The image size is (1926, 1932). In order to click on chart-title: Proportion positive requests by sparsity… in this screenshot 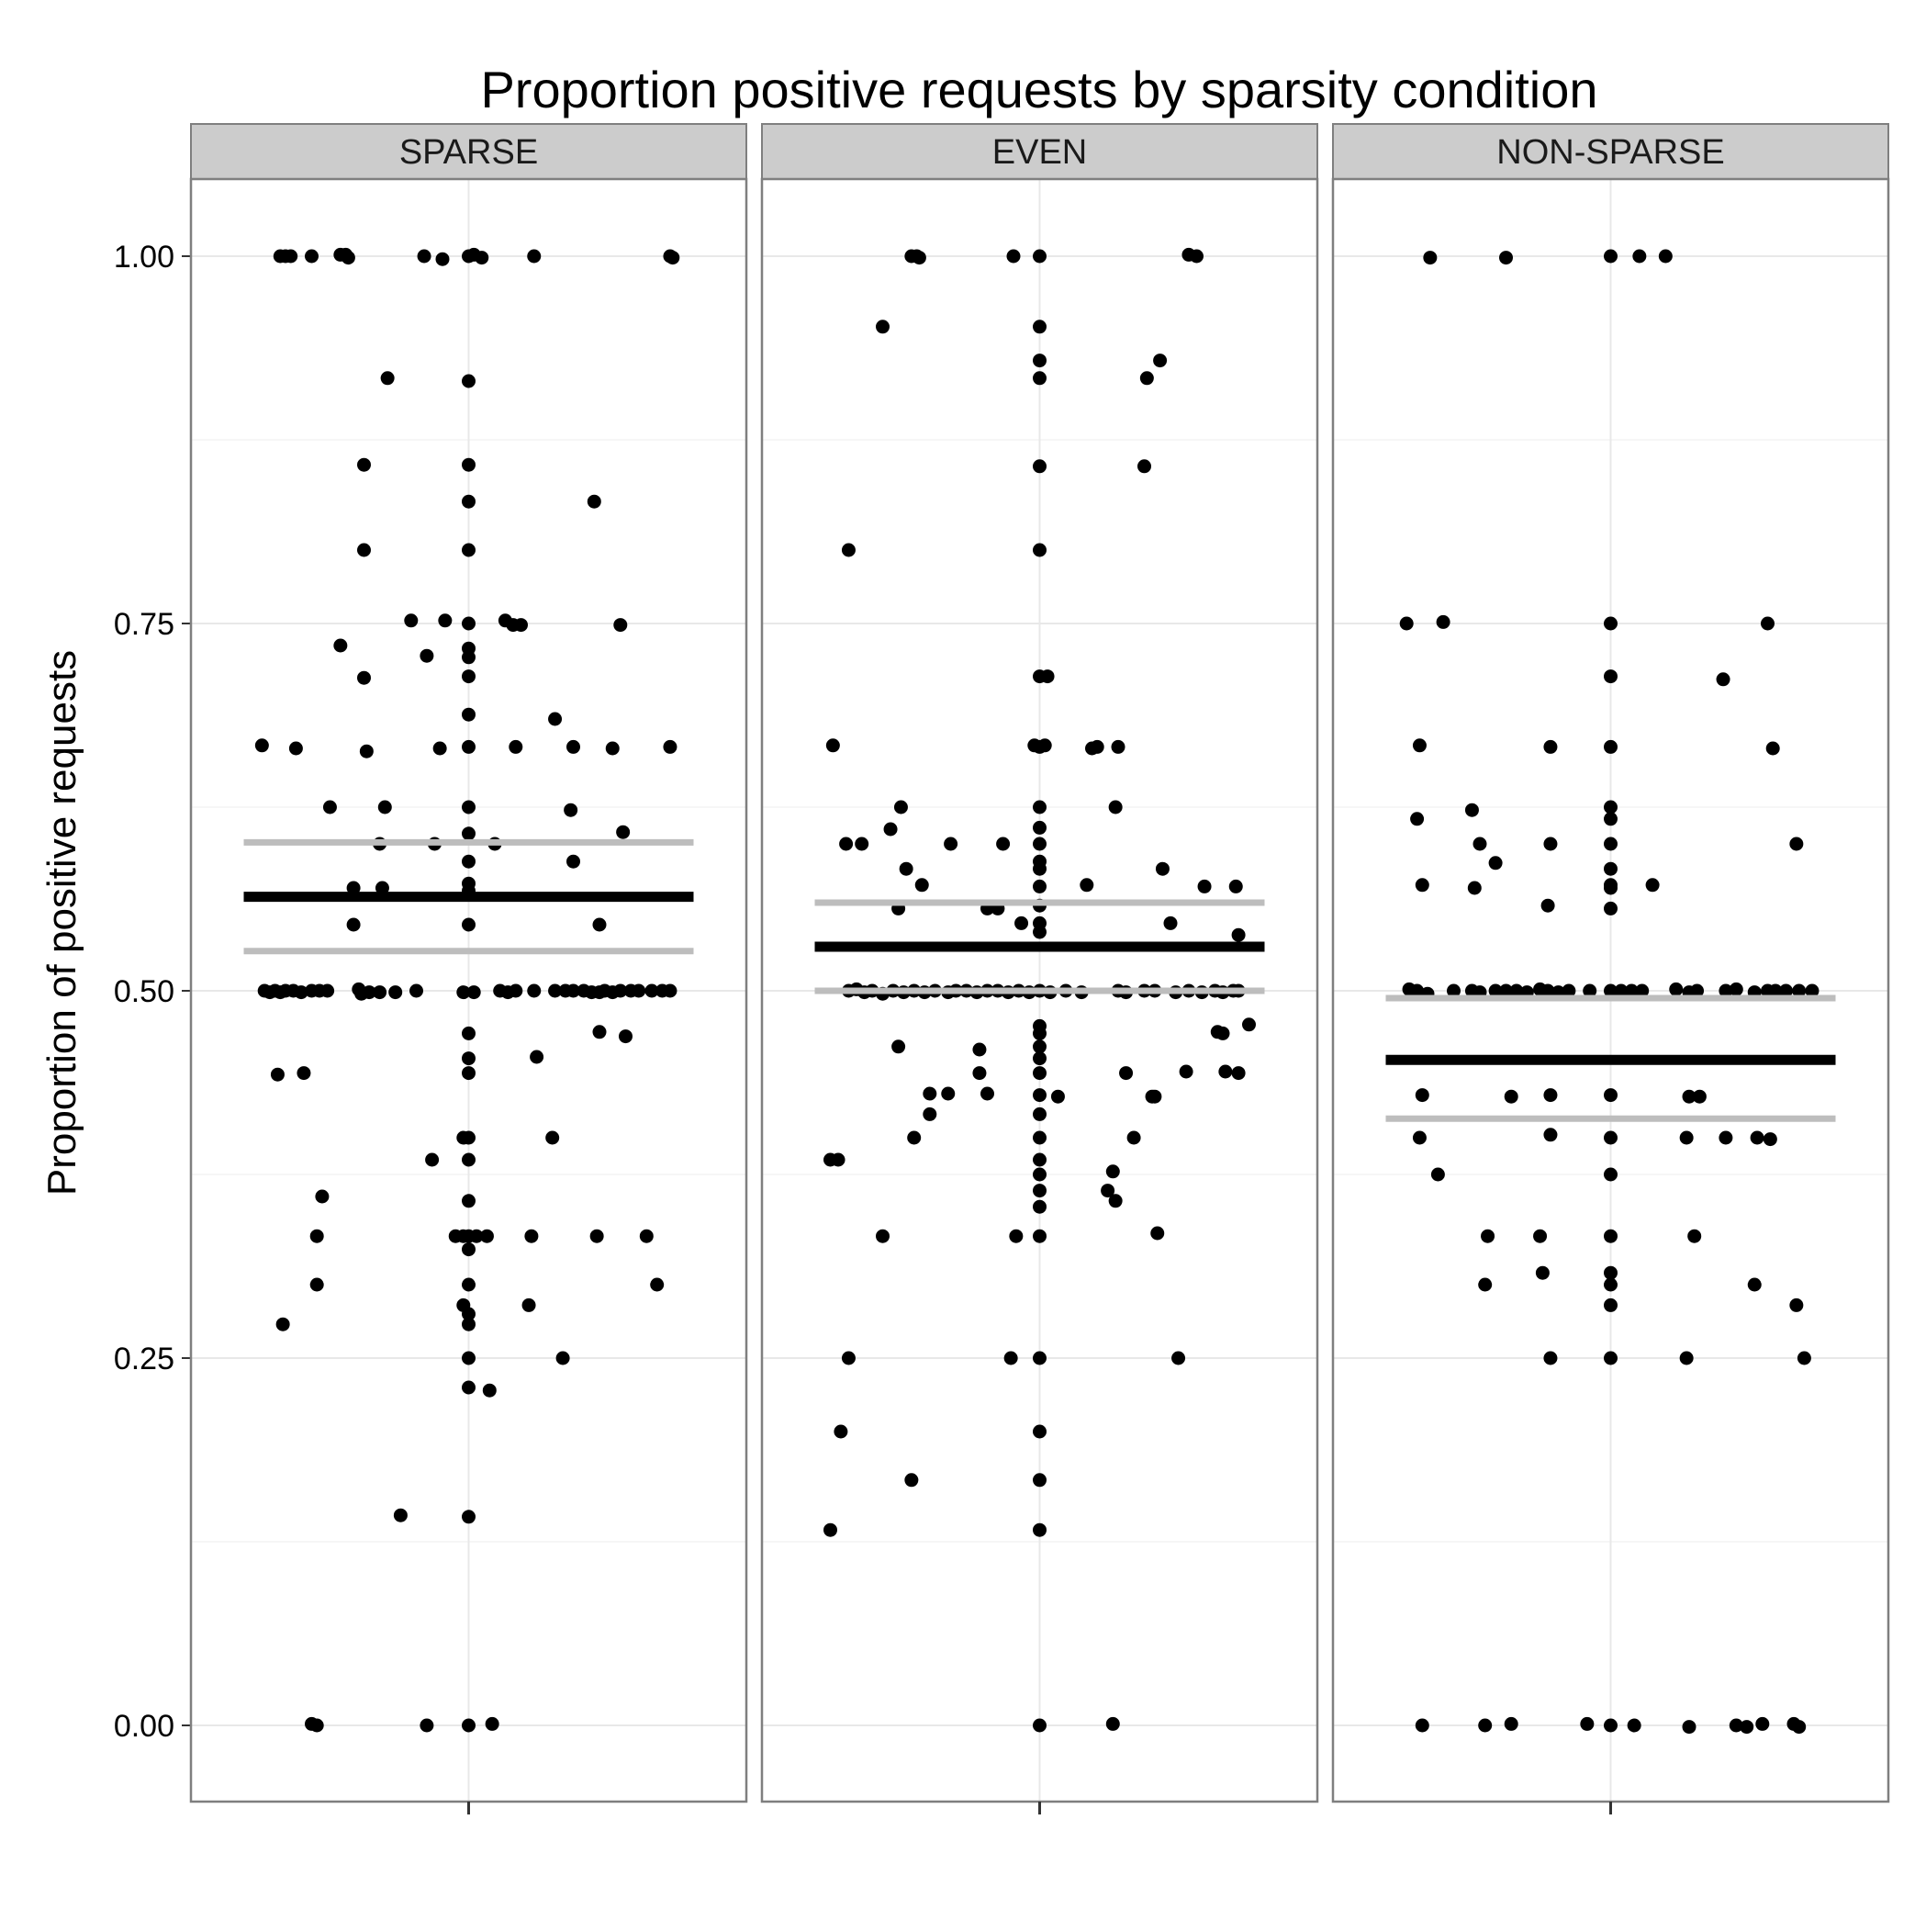, I will do `click(1038, 89)`.